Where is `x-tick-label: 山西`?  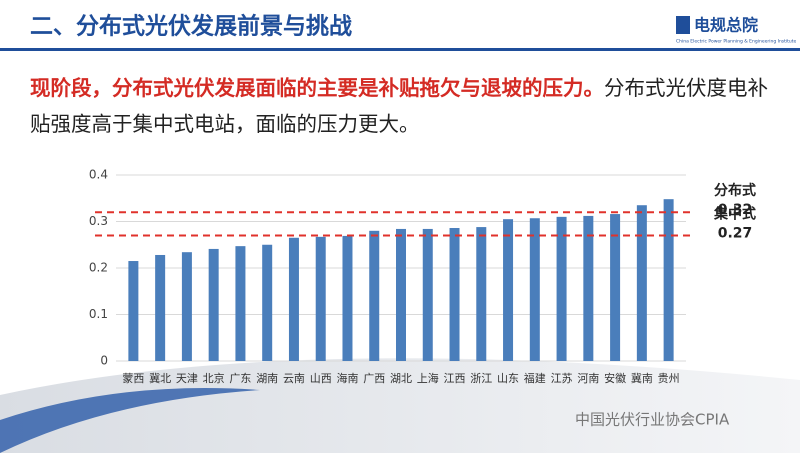 x-tick-label: 山西 is located at coordinates (321, 378).